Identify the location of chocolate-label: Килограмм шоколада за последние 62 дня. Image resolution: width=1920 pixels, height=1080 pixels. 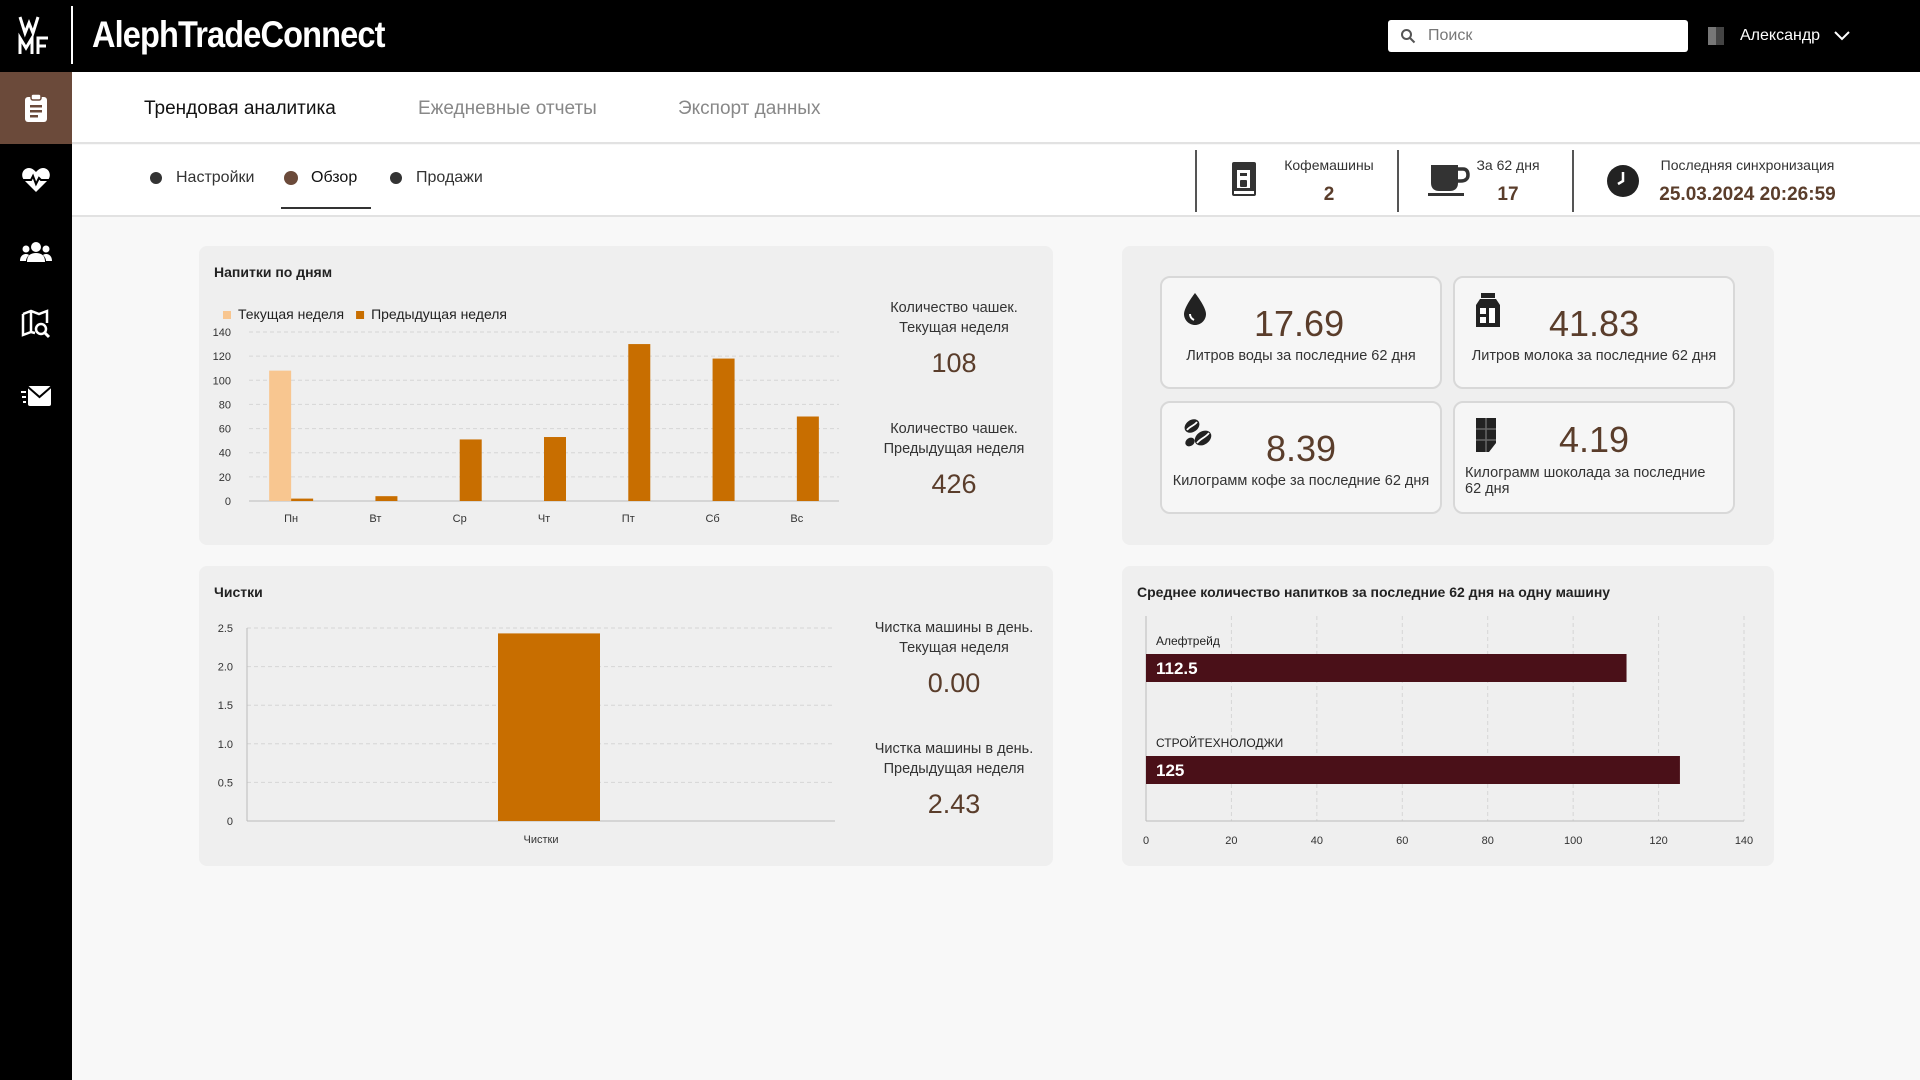
(1585, 481).